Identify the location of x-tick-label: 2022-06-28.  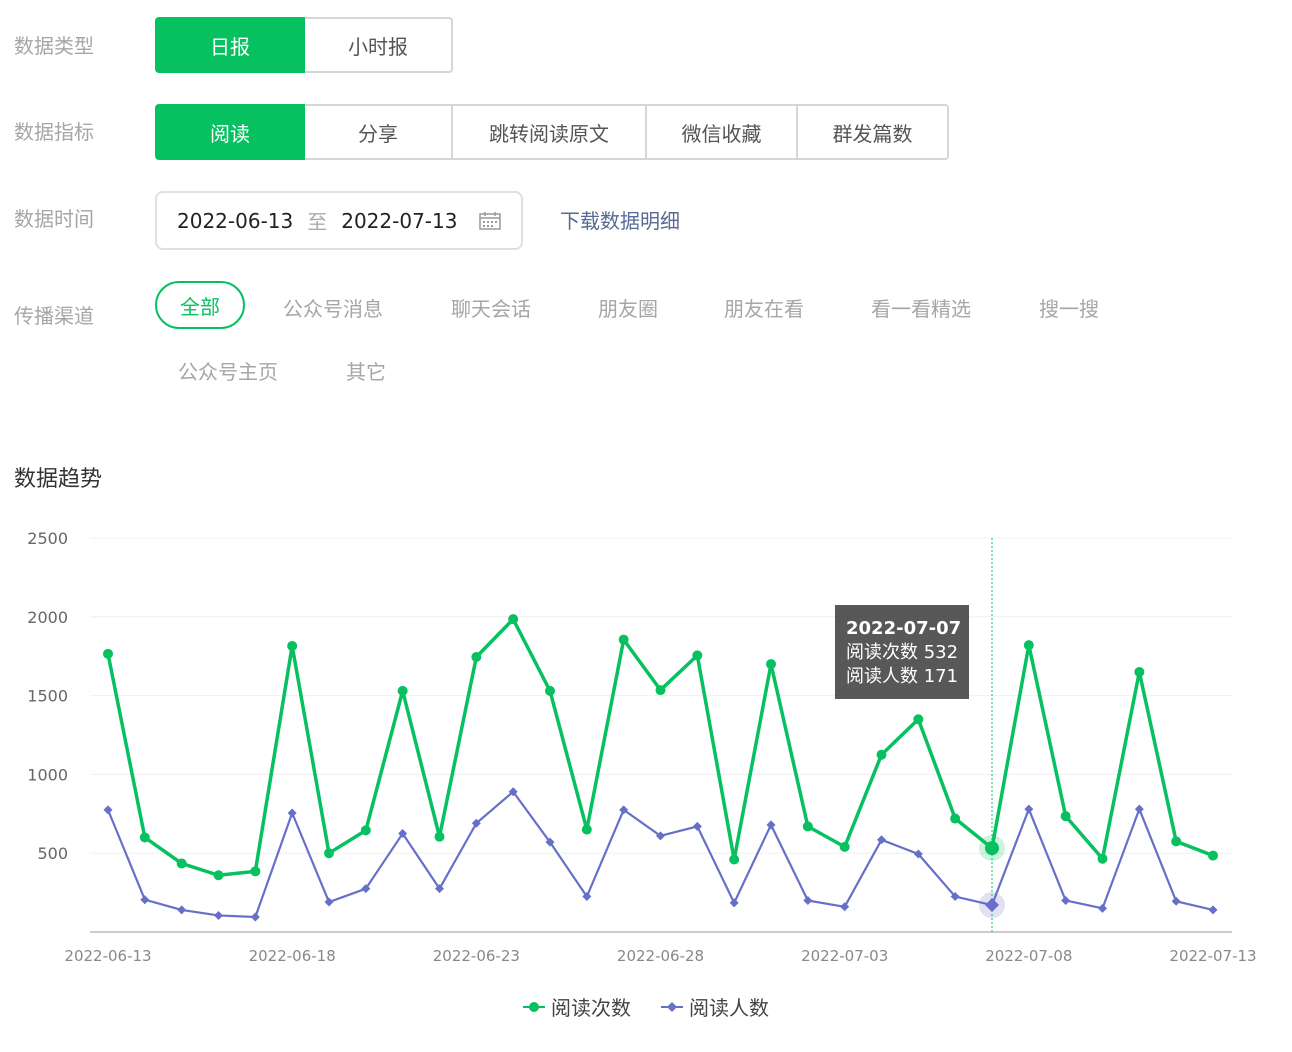
(660, 956).